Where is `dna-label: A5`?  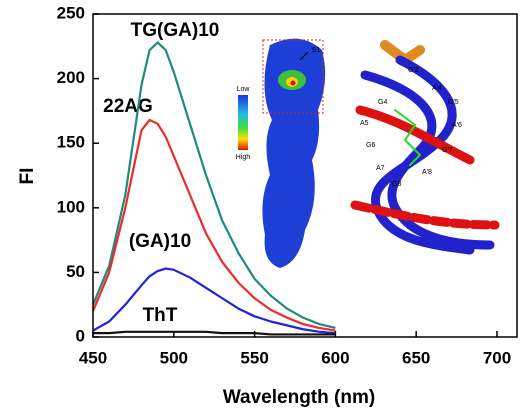 dna-label: A5 is located at coordinates (364, 123).